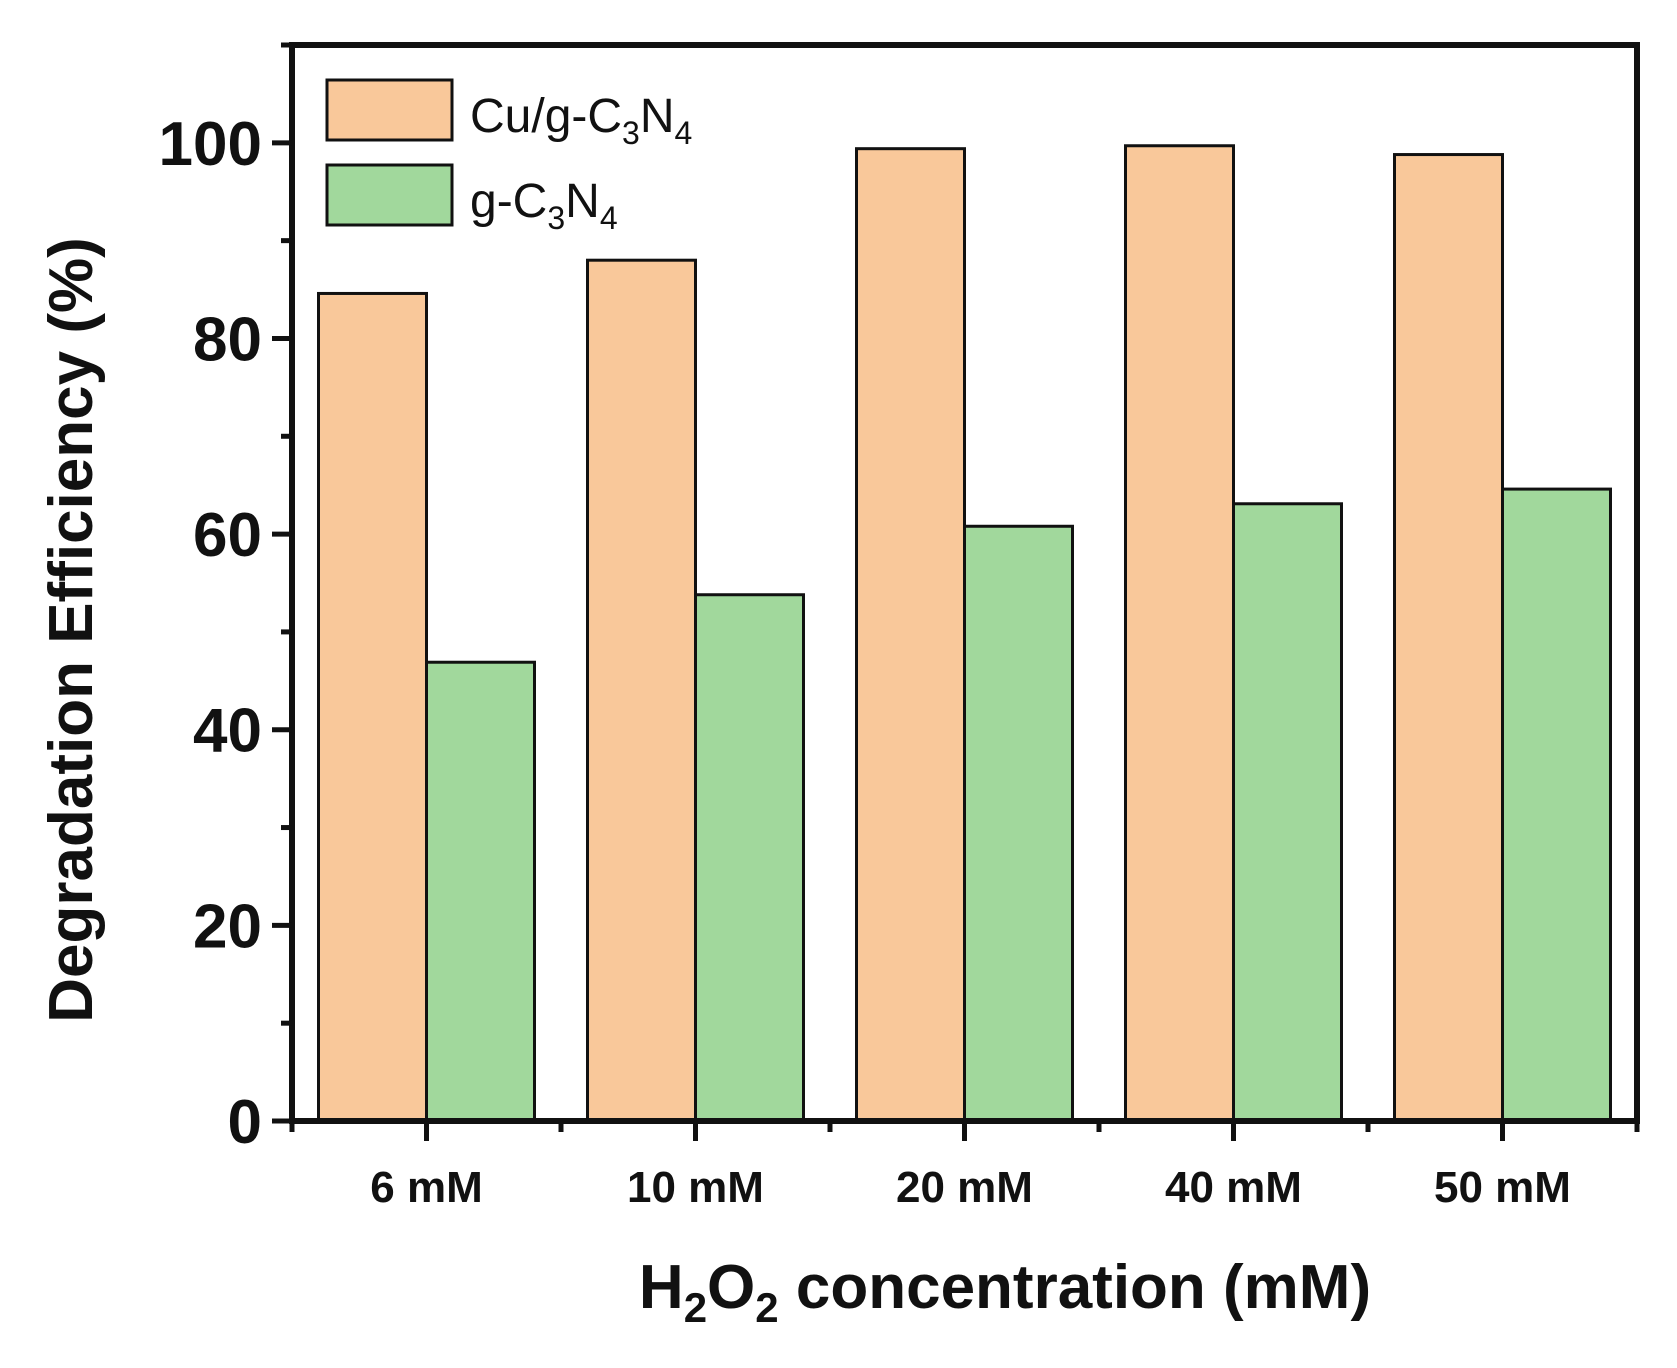 The image size is (1677, 1368). What do you see at coordinates (731, 1287) in the screenshot?
I see `x-axis-title-o: O` at bounding box center [731, 1287].